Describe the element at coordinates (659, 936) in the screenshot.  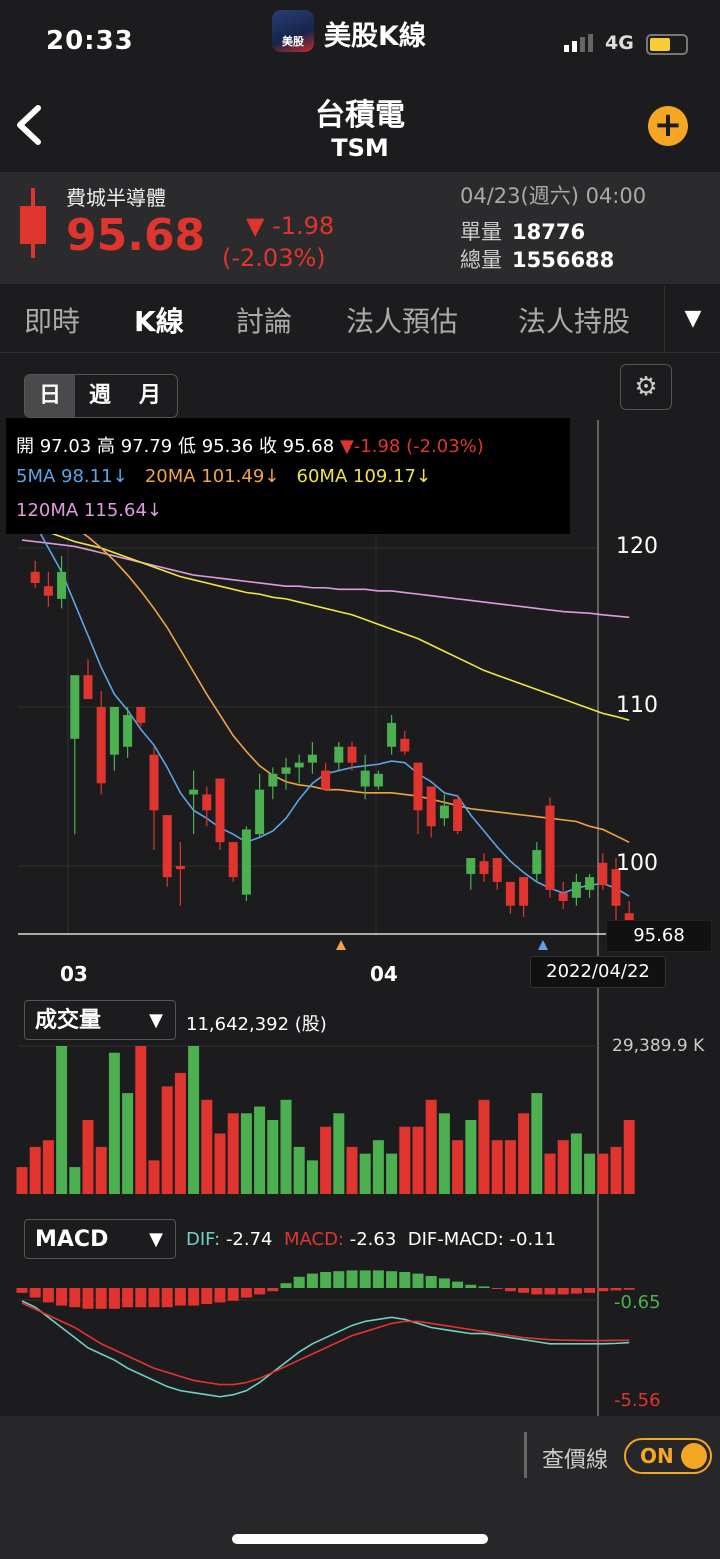
I see `crosshair-price-label: 95.68` at that location.